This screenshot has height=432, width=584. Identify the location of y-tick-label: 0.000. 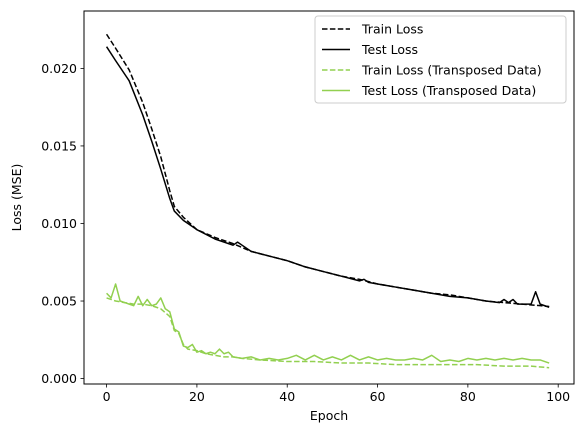
(59, 378).